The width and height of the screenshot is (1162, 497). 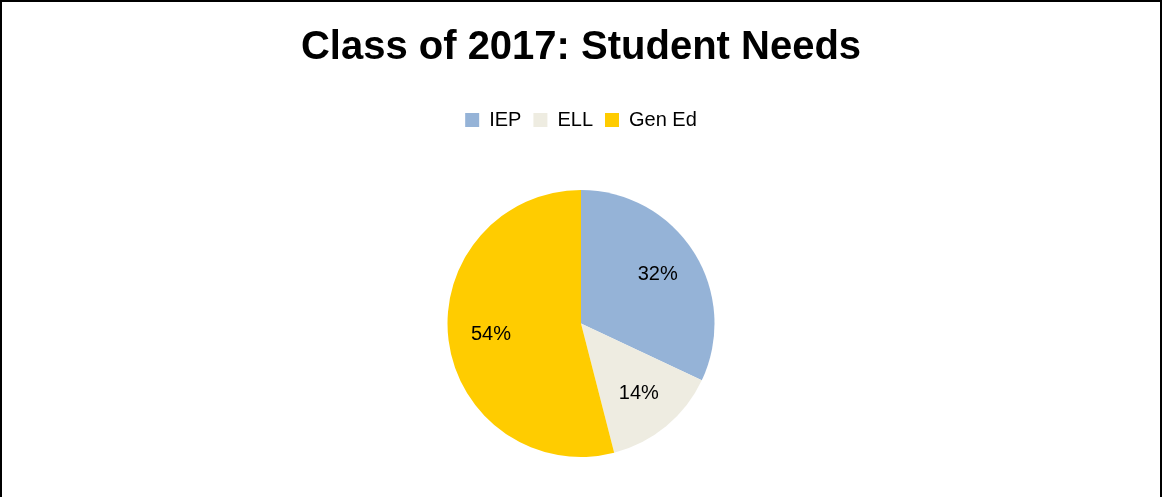 I want to click on data-label: 54%, so click(x=491, y=333).